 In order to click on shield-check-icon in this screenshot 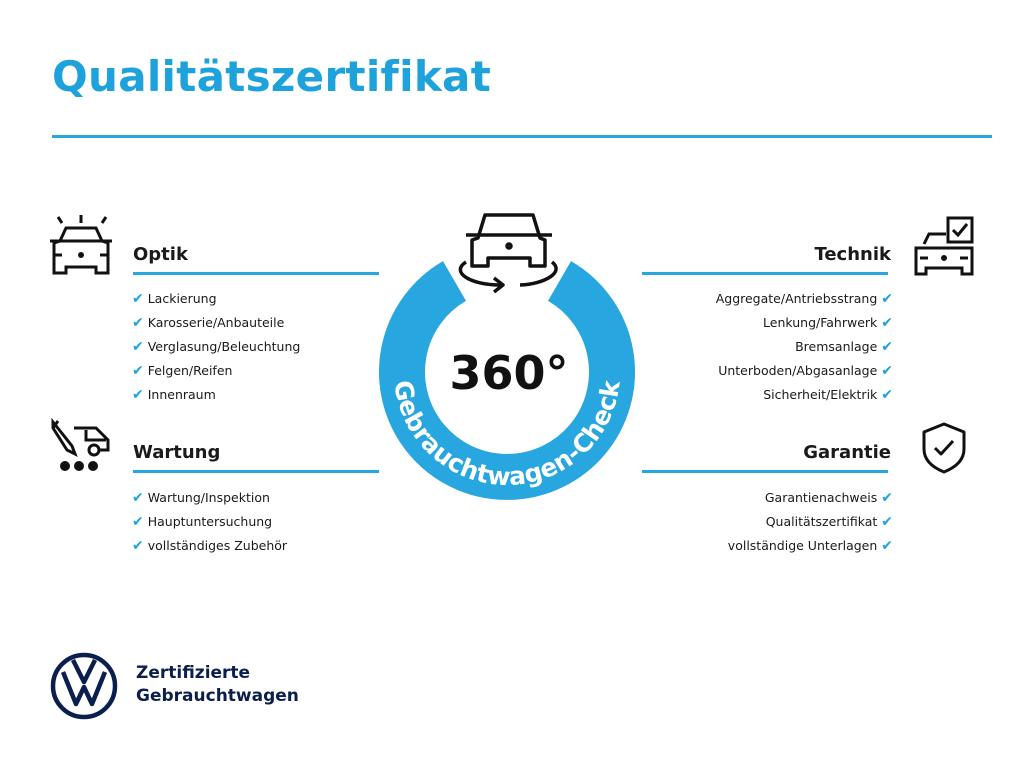, I will do `click(944, 448)`.